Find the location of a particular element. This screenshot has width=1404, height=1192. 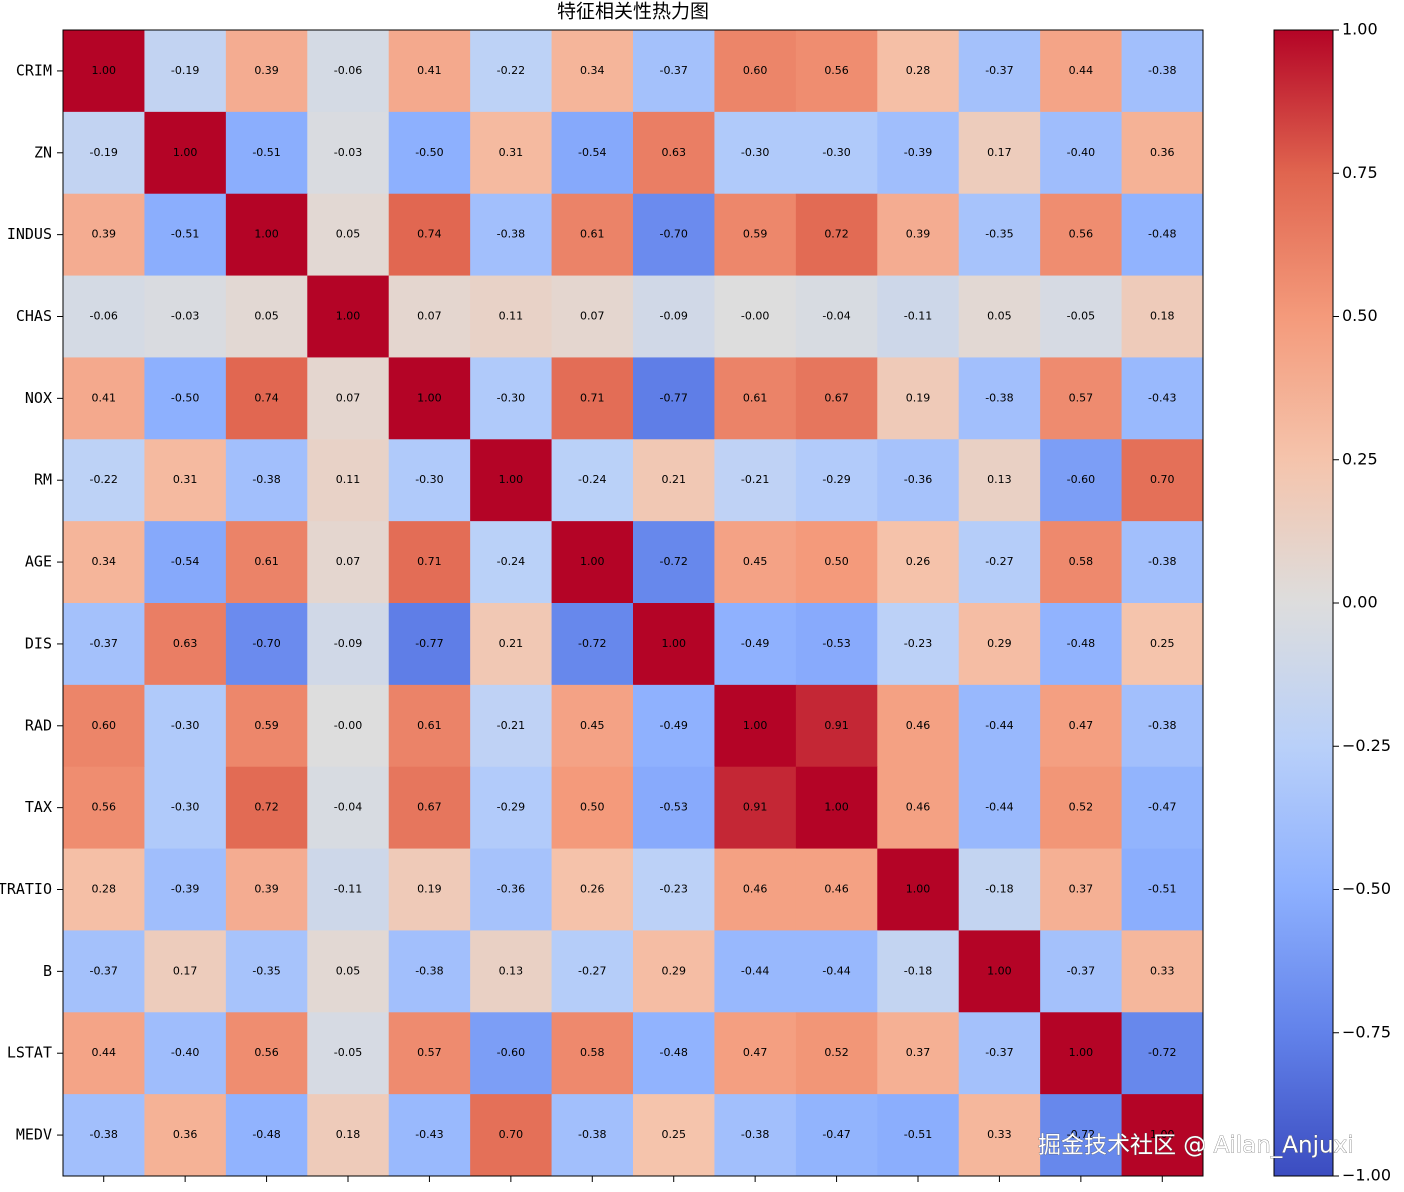

y-tick-label: B is located at coordinates (47, 971).